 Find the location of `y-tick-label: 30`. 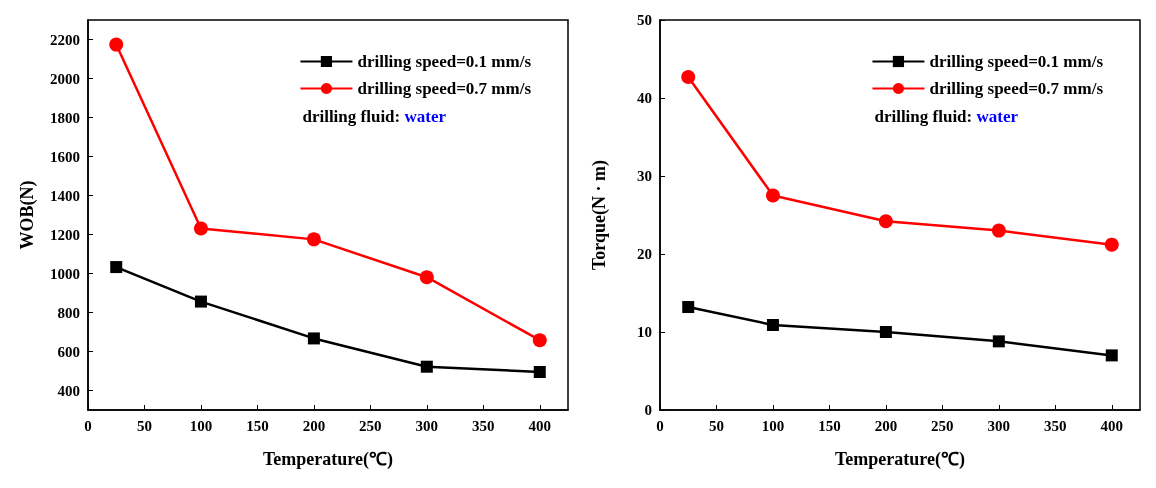

y-tick-label: 30 is located at coordinates (644, 176).